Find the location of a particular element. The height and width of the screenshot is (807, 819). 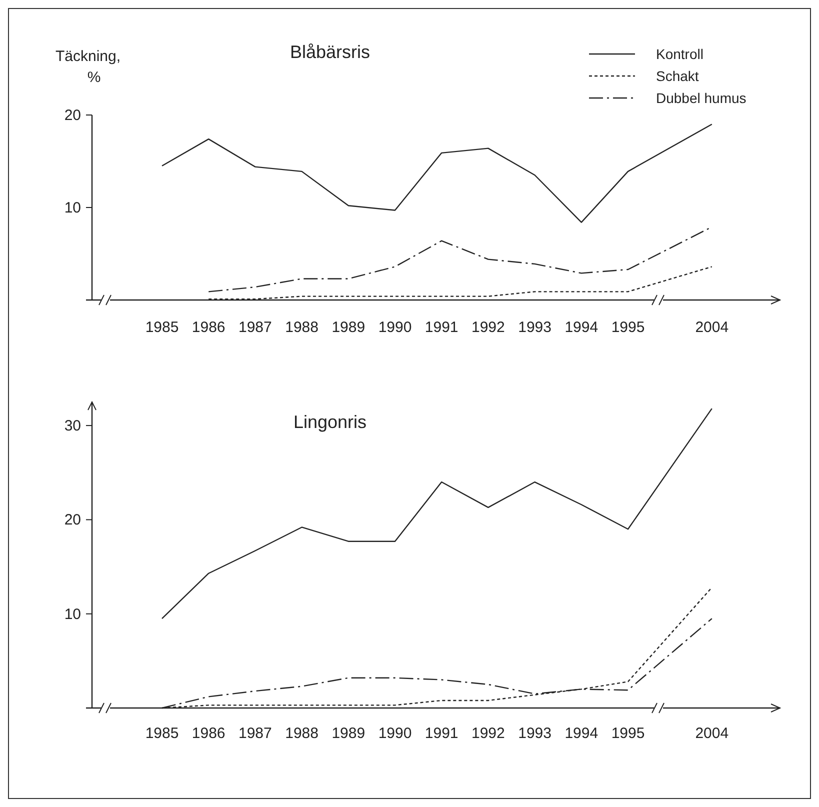

y-axis-title: Täckning, % is located at coordinates (88, 67).